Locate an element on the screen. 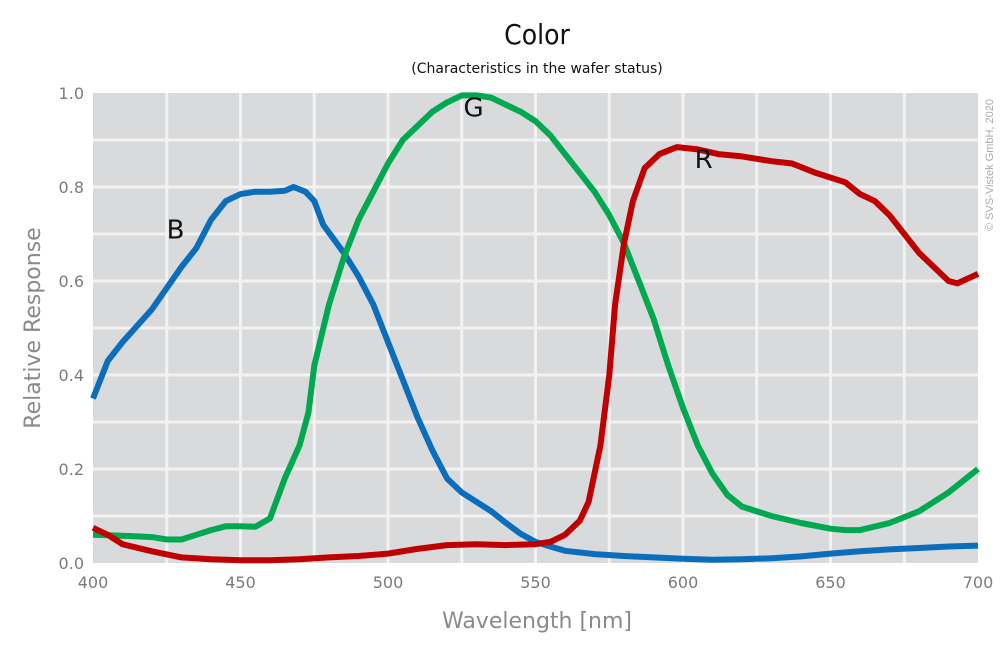  x-tick-label: 450 is located at coordinates (240, 582).